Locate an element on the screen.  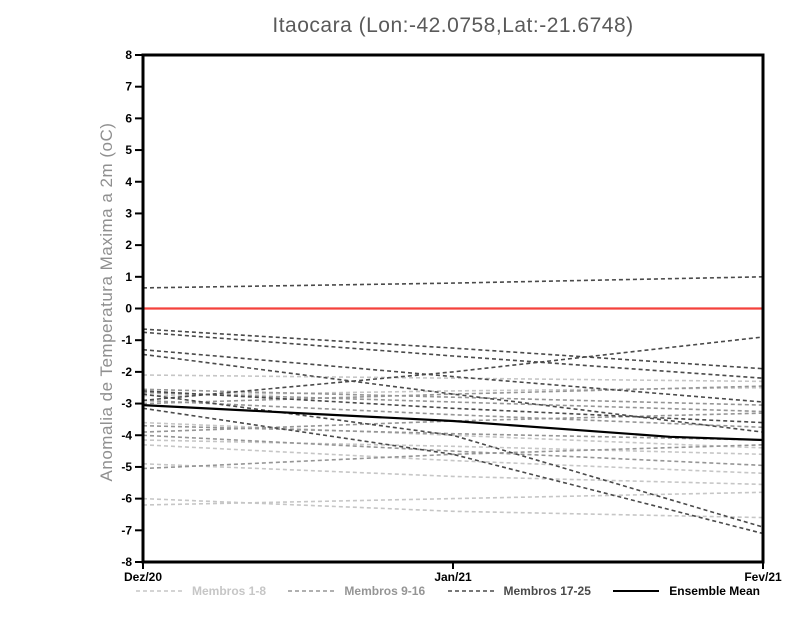
legend-label: Membros 17-25 is located at coordinates (547, 591).